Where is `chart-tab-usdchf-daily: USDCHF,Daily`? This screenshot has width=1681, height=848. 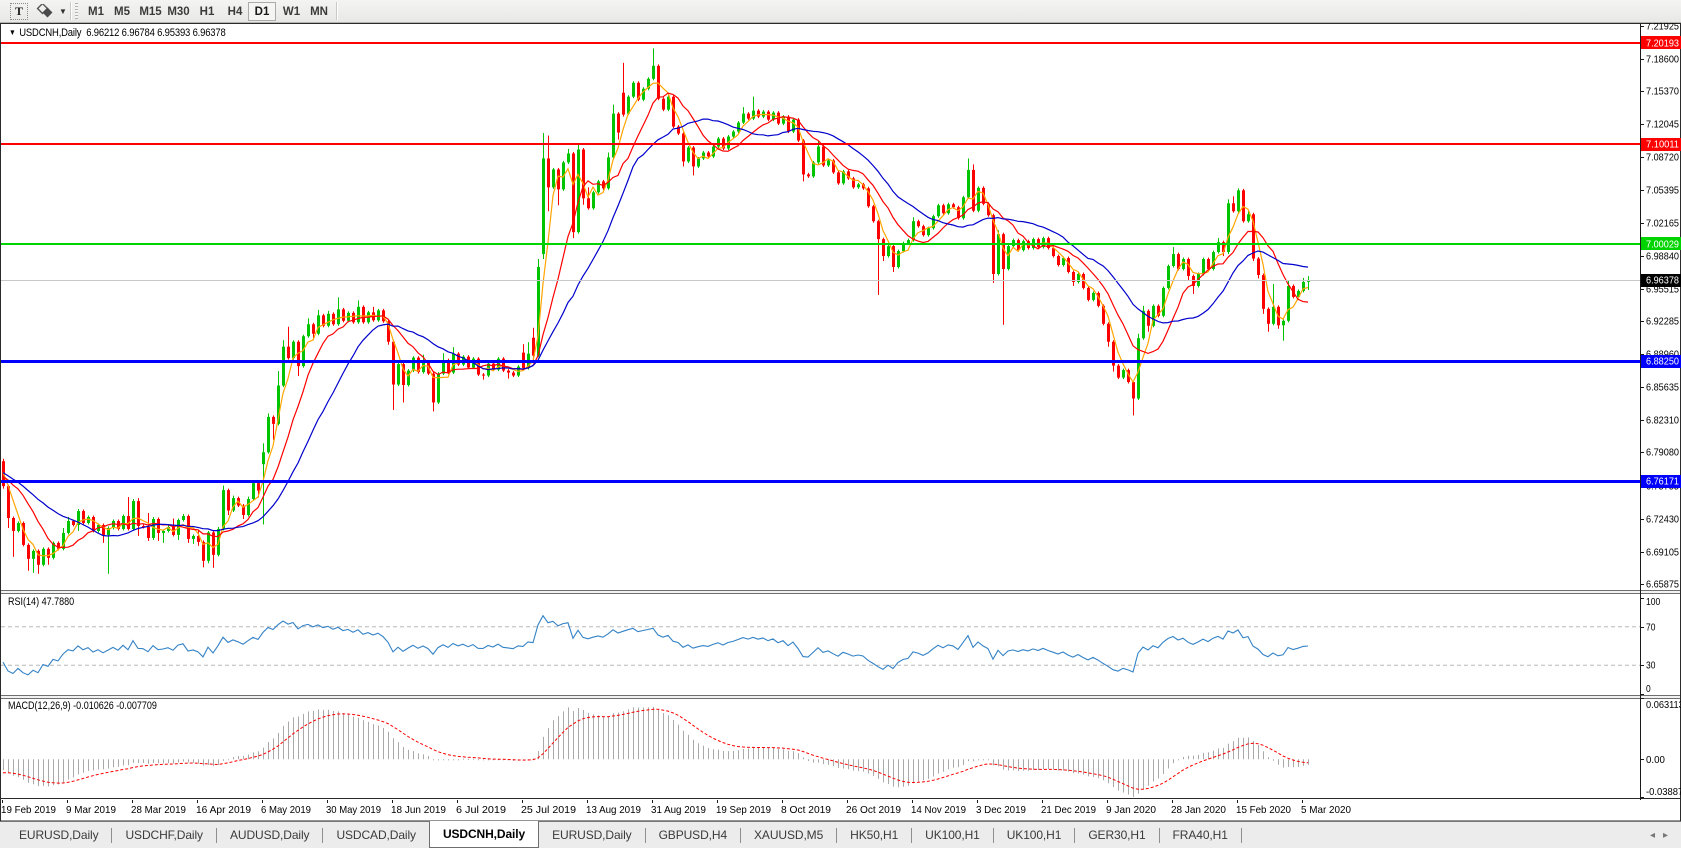 chart-tab-usdchf-daily: USDCHF,Daily is located at coordinates (164, 835).